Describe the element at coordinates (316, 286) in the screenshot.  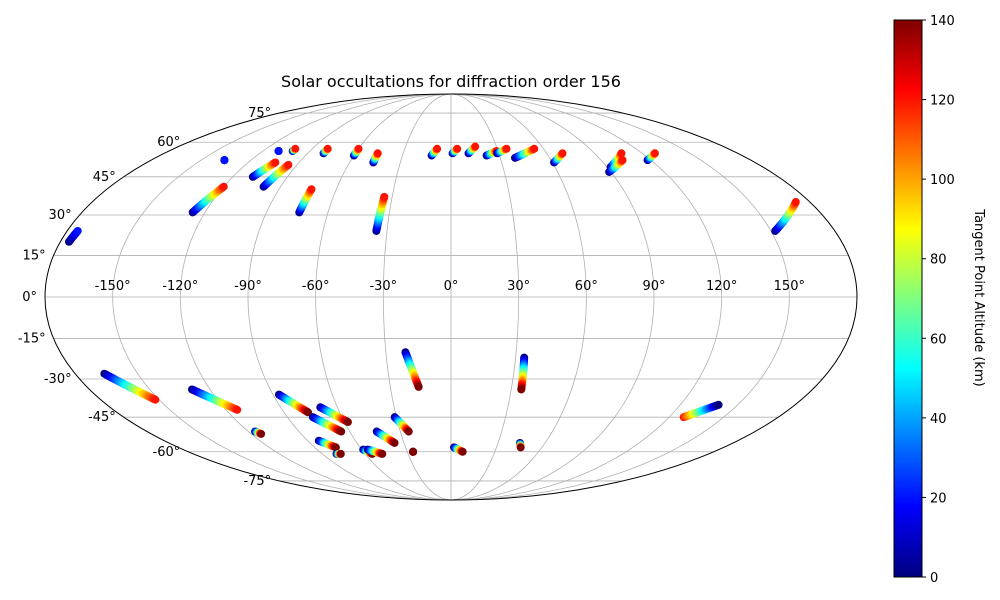
I see `longitude-tick-label: -60°` at that location.